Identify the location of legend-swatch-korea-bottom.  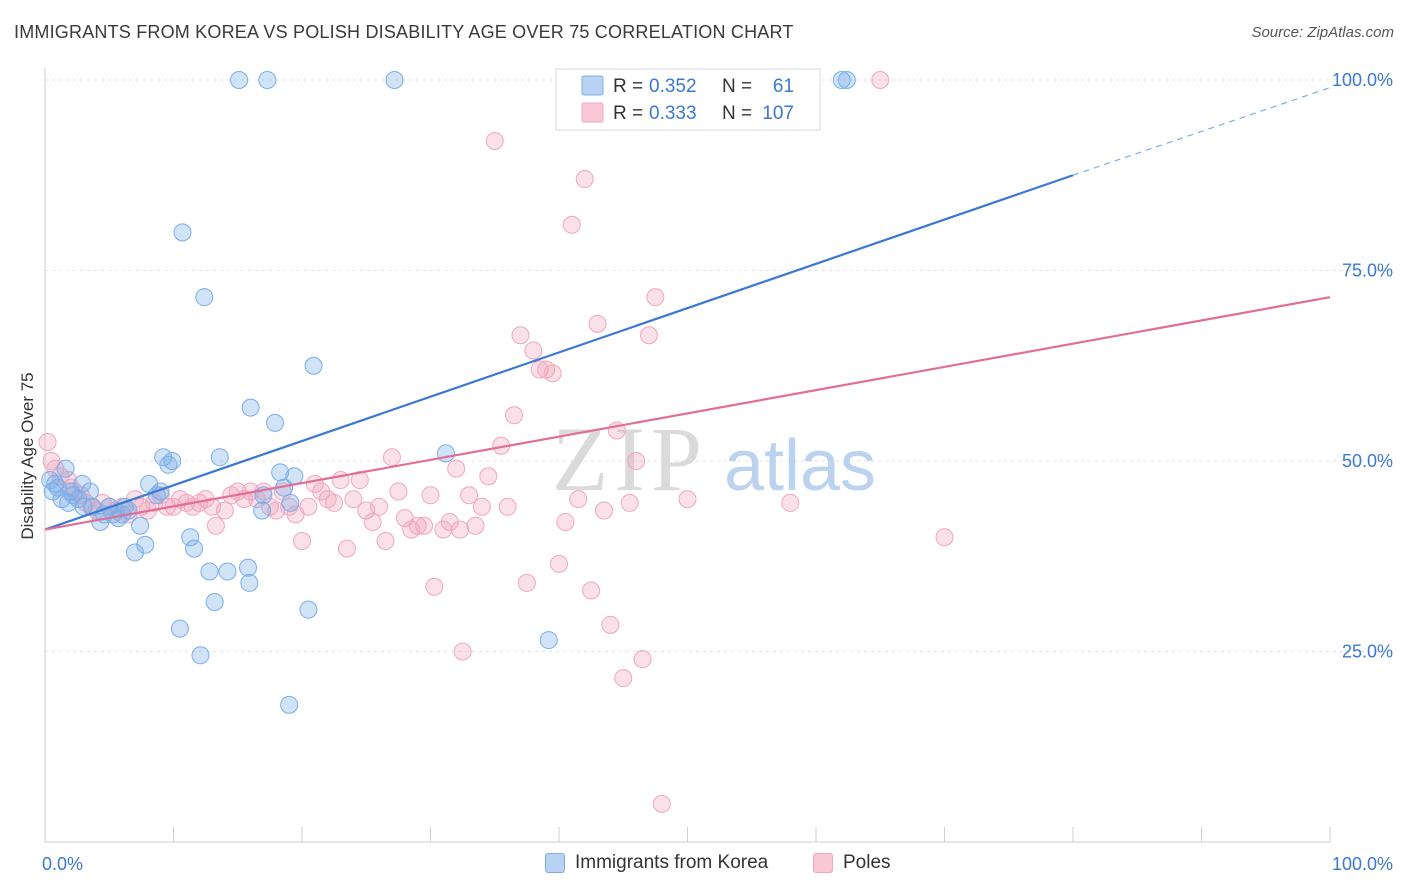
(555, 863).